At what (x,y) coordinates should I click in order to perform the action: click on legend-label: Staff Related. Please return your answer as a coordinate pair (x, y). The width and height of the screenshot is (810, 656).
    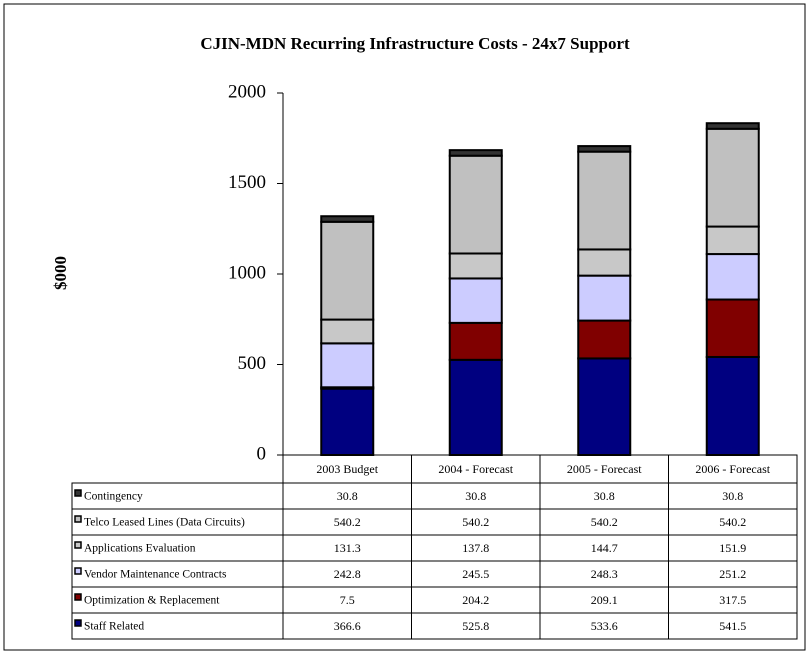
    Looking at the image, I should click on (114, 627).